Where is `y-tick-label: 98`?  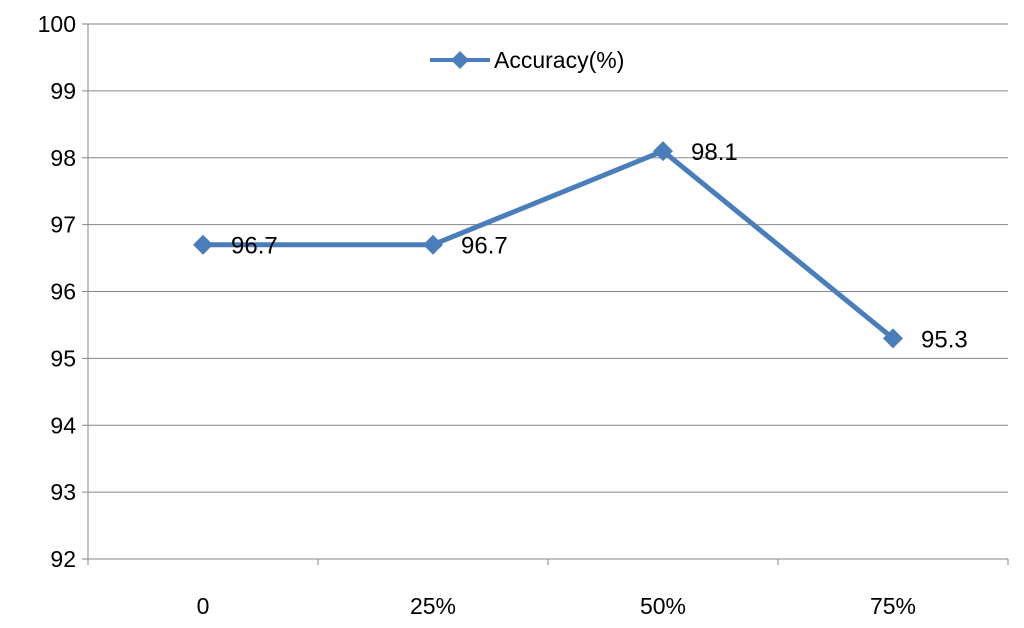
y-tick-label: 98 is located at coordinates (63, 158).